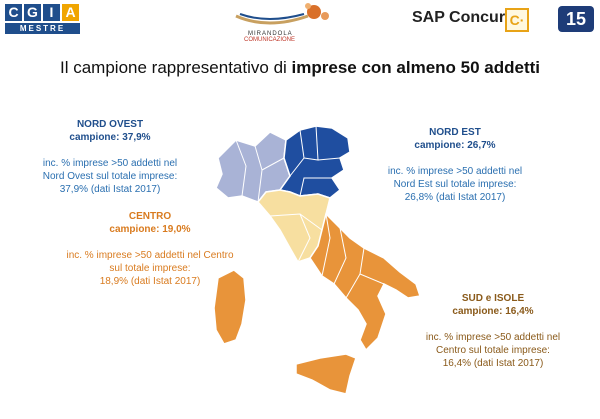  Describe the element at coordinates (415, 67) in the screenshot. I see `title-bold: imprese con almeno 50 addetti` at that location.